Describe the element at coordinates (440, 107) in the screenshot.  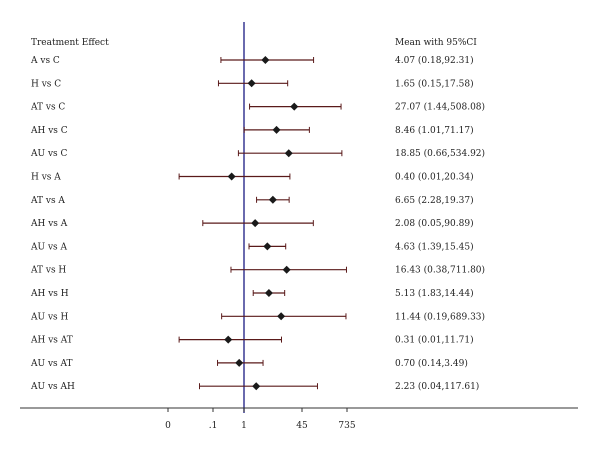
I see `row-estimate-text: 27.07 (1.44,508.08)` at that location.